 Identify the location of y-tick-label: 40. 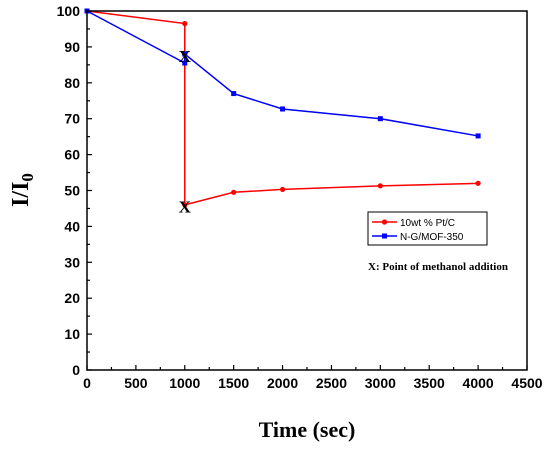
(72, 226).